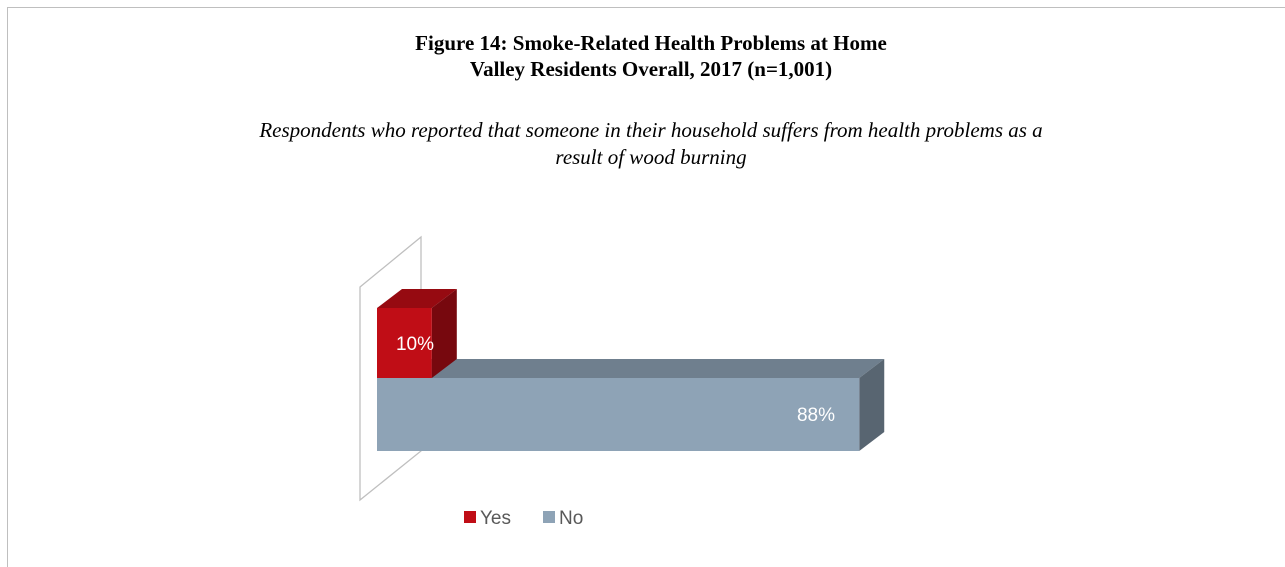 This screenshot has height=567, width=1285. Describe the element at coordinates (631, 368) in the screenshot. I see `bar-no-top` at that location.